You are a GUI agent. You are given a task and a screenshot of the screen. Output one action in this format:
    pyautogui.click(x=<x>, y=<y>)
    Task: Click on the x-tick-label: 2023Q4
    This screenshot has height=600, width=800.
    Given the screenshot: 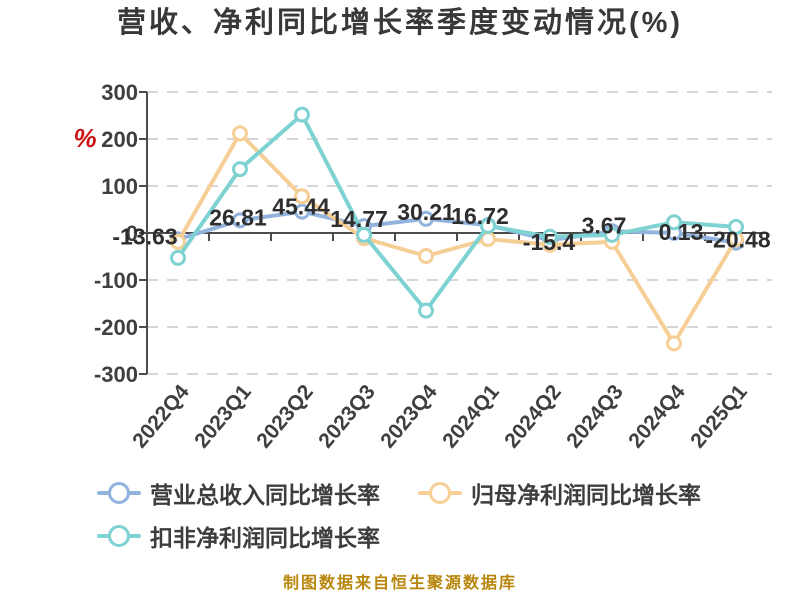 What is the action you would take?
    pyautogui.click(x=409, y=416)
    